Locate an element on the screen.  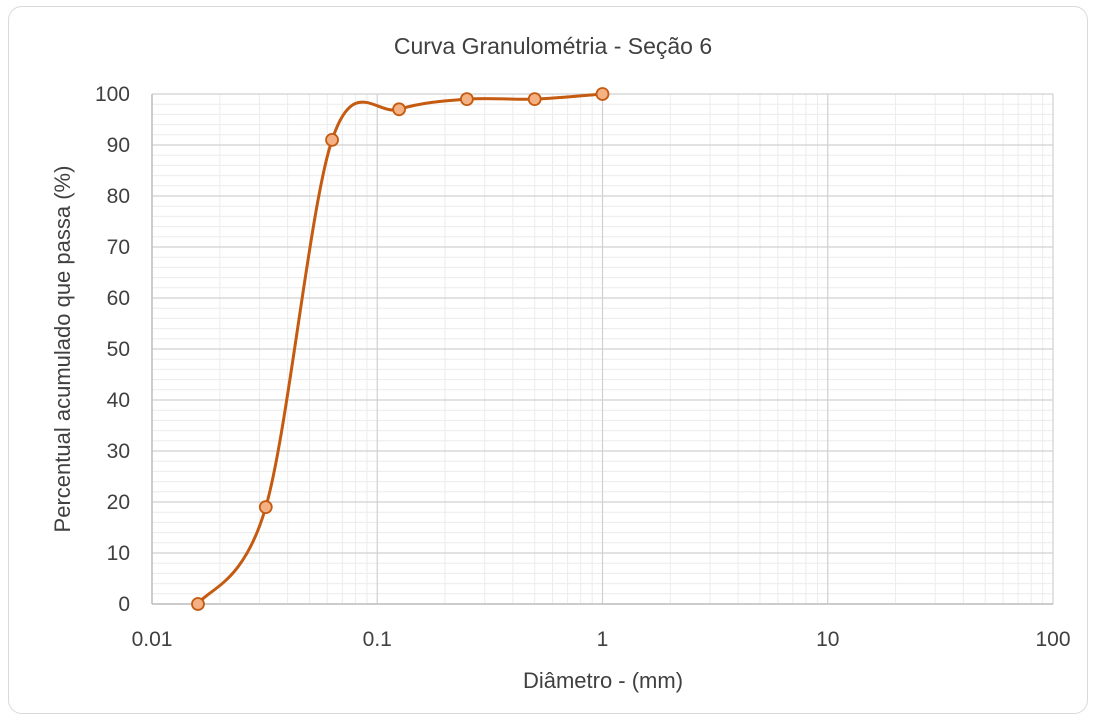
y-tick-label: 60 is located at coordinates (118, 298).